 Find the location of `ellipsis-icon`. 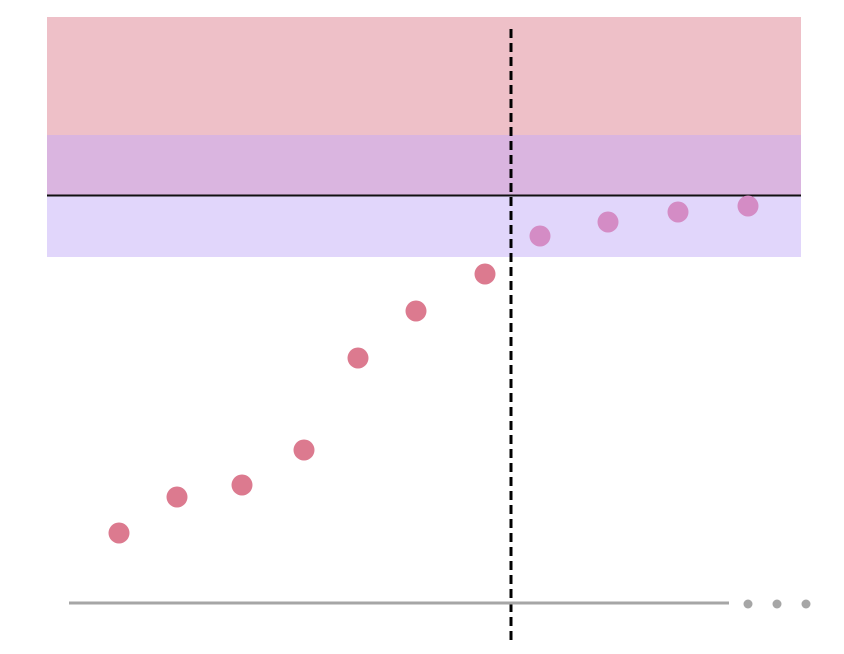

ellipsis-icon is located at coordinates (777, 604).